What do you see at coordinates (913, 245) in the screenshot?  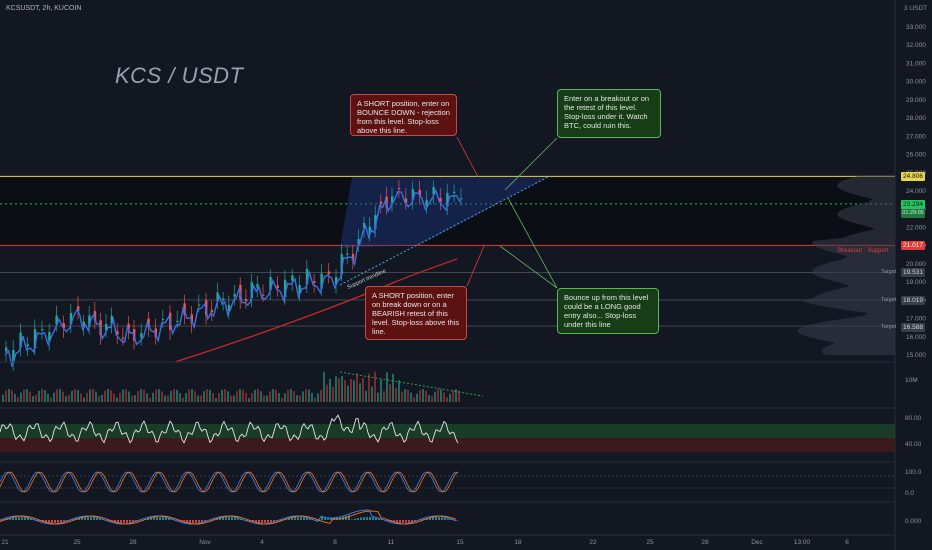 I see `support-price-label: 21.017` at bounding box center [913, 245].